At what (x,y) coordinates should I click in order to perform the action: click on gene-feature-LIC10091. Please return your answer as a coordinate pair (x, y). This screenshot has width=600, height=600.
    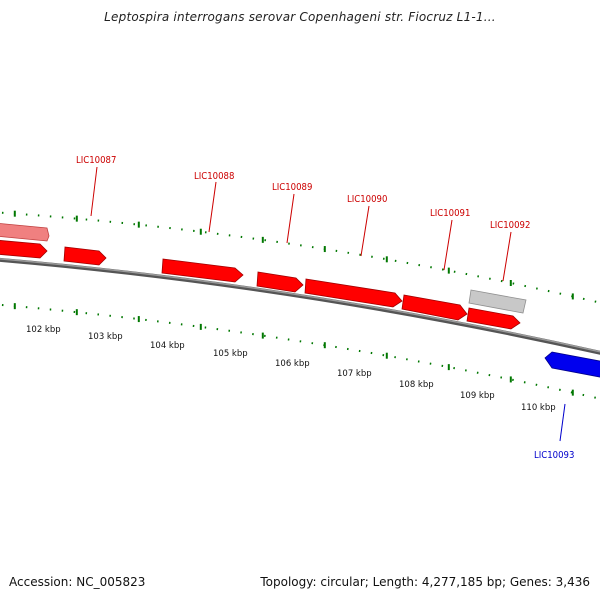
    Looking at the image, I should click on (434, 307).